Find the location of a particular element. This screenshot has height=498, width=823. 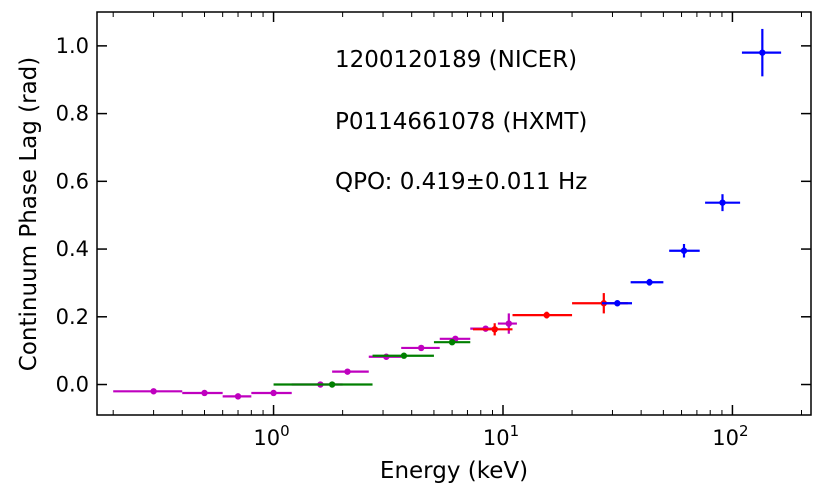

y-tick-label: 0.4 is located at coordinates (72, 249).